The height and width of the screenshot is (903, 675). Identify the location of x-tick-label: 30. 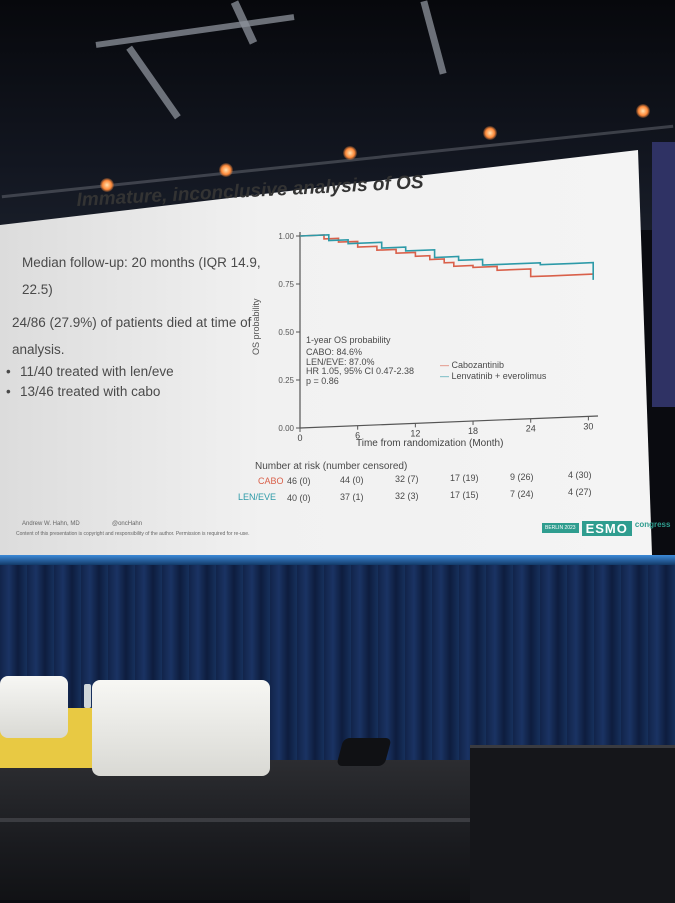
(588, 426).